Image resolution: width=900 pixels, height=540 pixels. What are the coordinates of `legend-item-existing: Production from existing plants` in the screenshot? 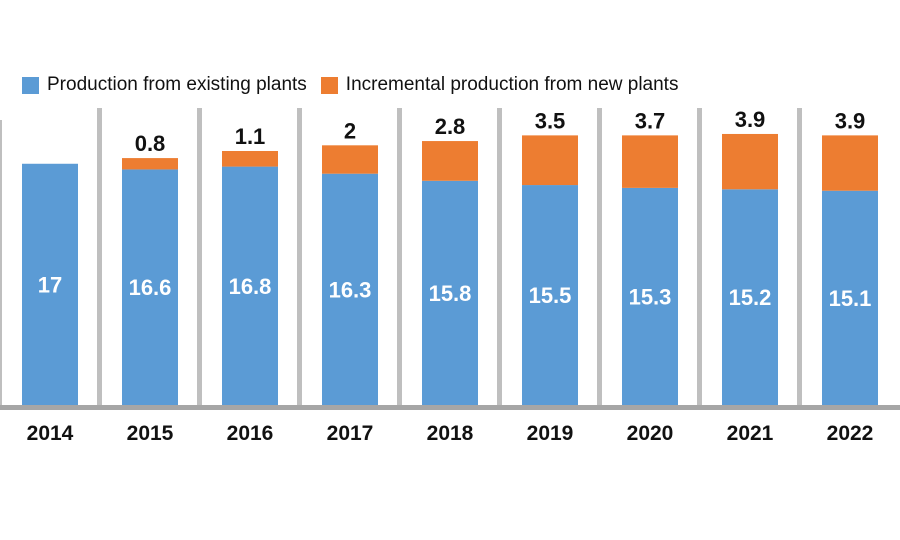 It's located at (164, 85).